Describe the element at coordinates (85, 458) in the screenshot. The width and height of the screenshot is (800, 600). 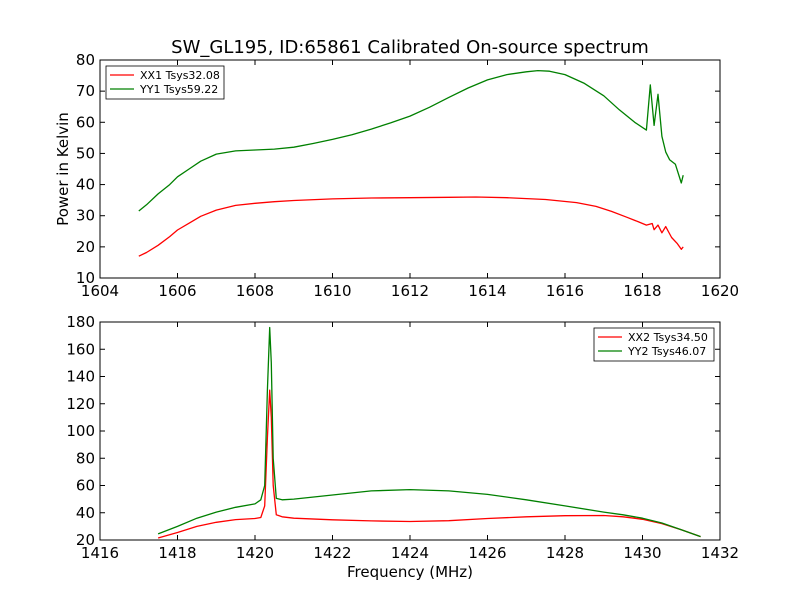
I see `bottom-y-tick-label-3: 80` at that location.